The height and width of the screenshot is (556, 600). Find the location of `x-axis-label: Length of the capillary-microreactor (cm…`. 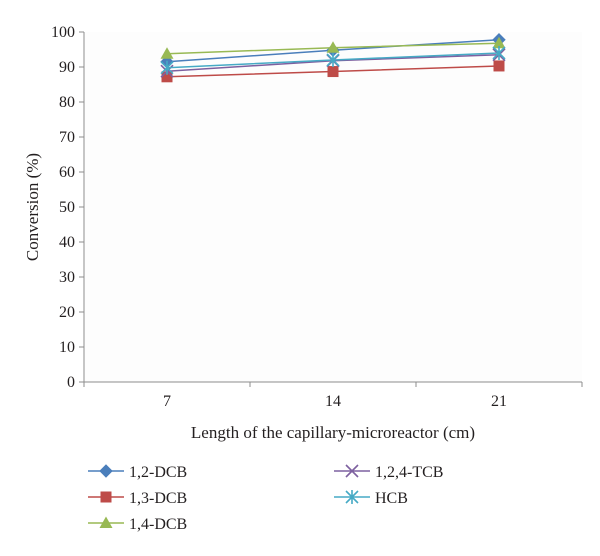

x-axis-label: Length of the capillary-microreactor (cm… is located at coordinates (333, 432).